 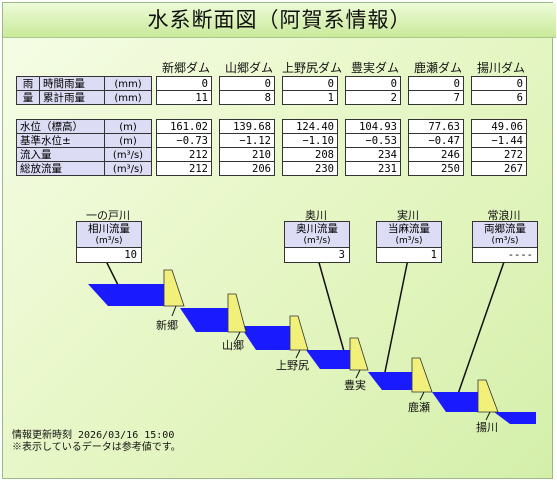 I want to click on flow-unit-aikawa: (m³/s), so click(x=109, y=241).